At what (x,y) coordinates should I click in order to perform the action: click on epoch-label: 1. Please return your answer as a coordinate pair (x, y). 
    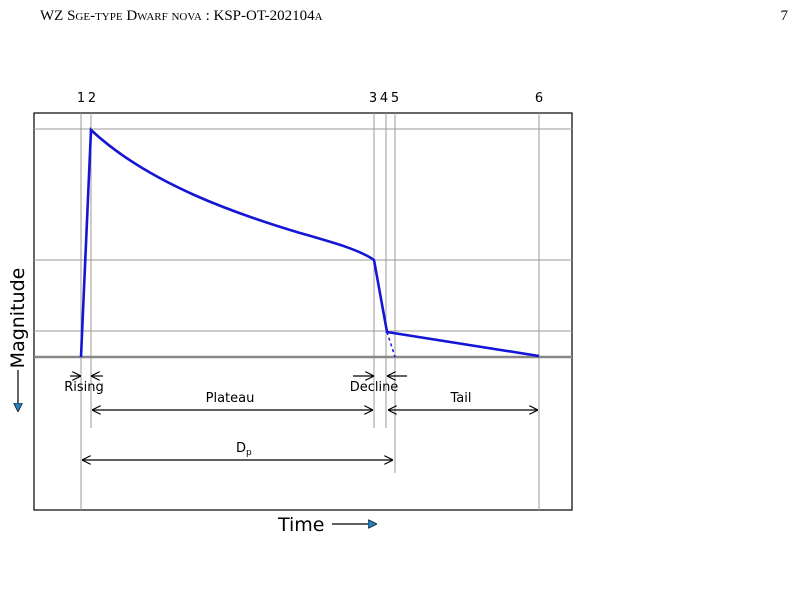
    Looking at the image, I should click on (81, 98).